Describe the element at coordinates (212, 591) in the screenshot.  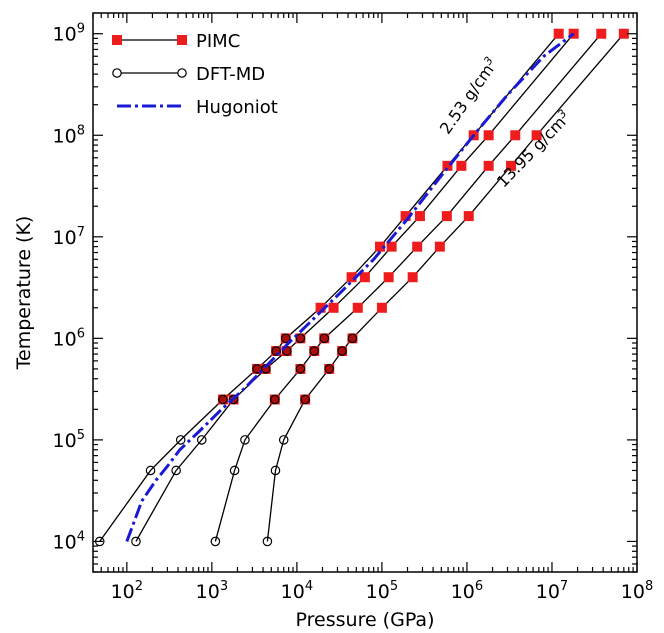
I see `x-tick-label: 103` at that location.